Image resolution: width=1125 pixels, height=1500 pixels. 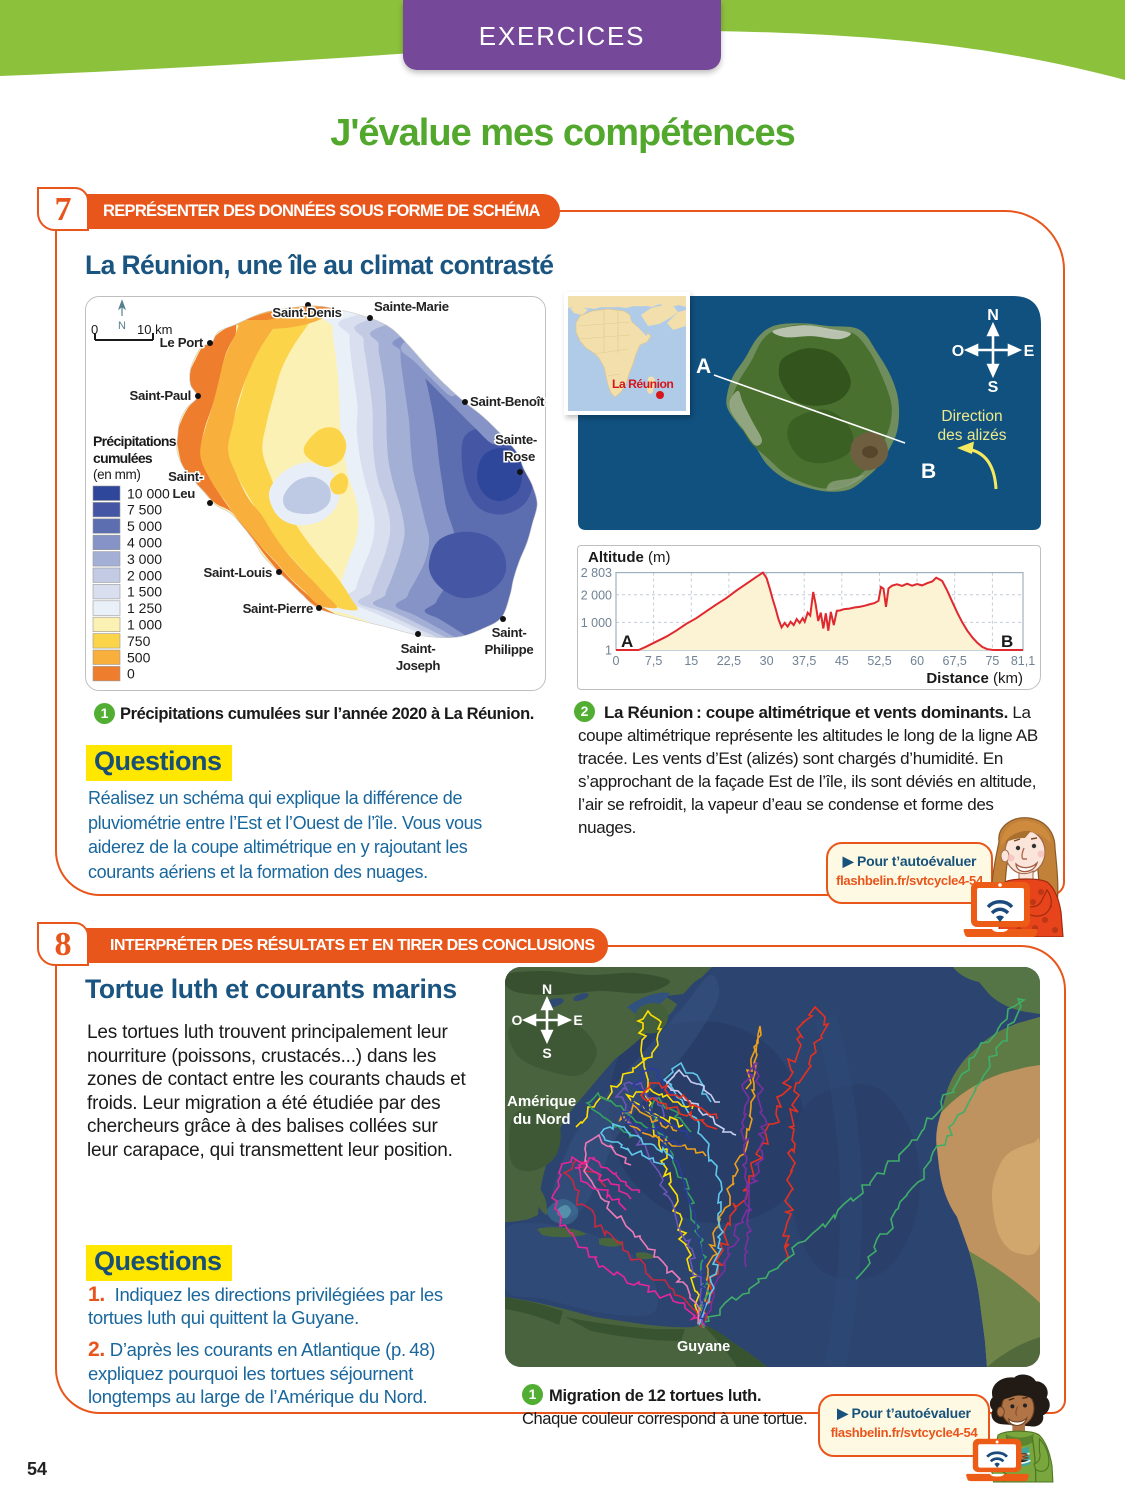 What do you see at coordinates (139, 641) in the screenshot?
I see `svg-text: 750` at bounding box center [139, 641].